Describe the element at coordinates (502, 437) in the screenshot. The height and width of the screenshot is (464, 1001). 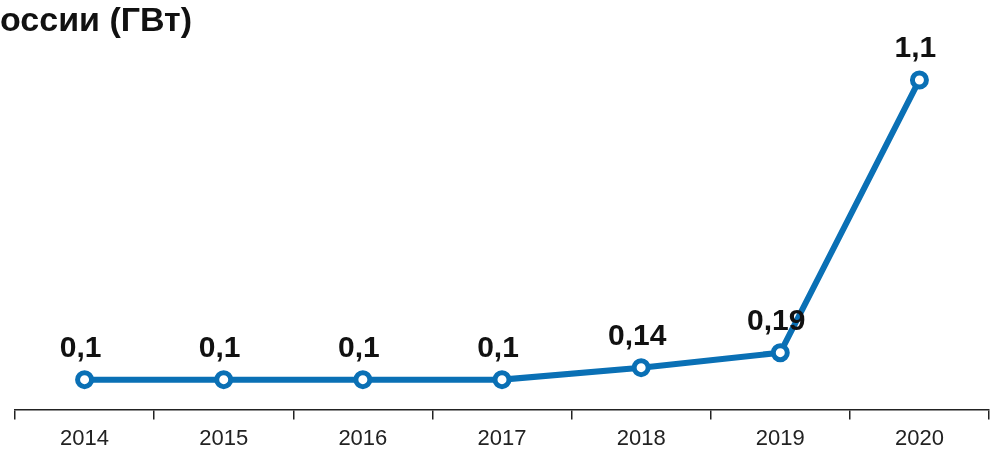
I see `x-tick-label: 2017` at that location.